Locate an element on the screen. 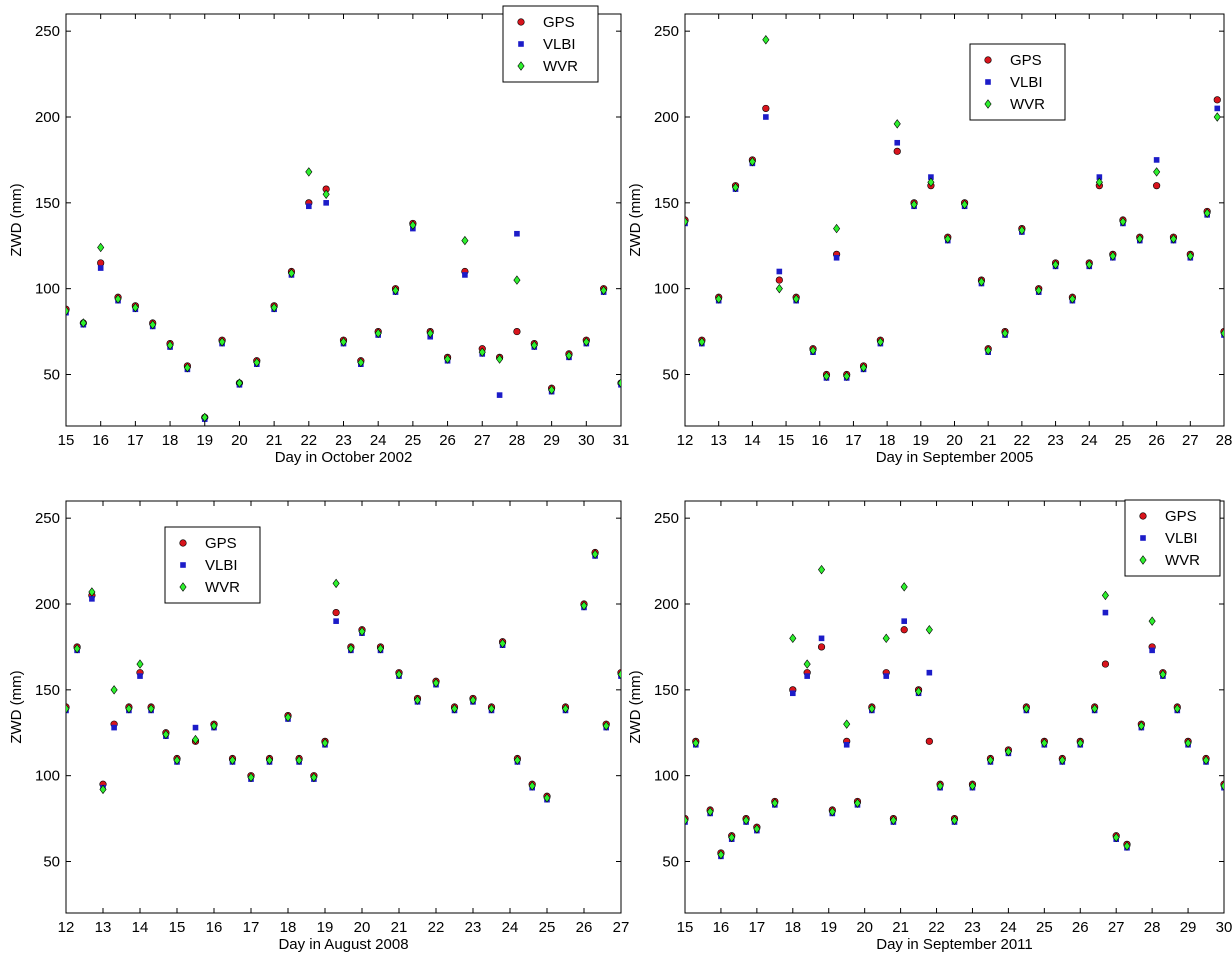 The height and width of the screenshot is (958, 1232). series-wvr is located at coordinates (954, 712).